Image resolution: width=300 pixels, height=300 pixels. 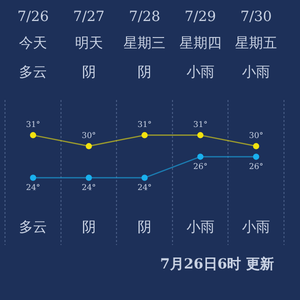 I want to click on x-tick-label: 7/30, so click(x=256, y=17).